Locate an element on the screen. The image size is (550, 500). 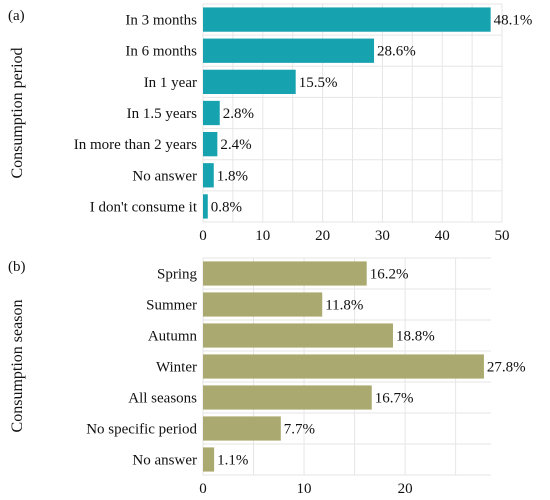
value-label: 16.2% is located at coordinates (389, 275).